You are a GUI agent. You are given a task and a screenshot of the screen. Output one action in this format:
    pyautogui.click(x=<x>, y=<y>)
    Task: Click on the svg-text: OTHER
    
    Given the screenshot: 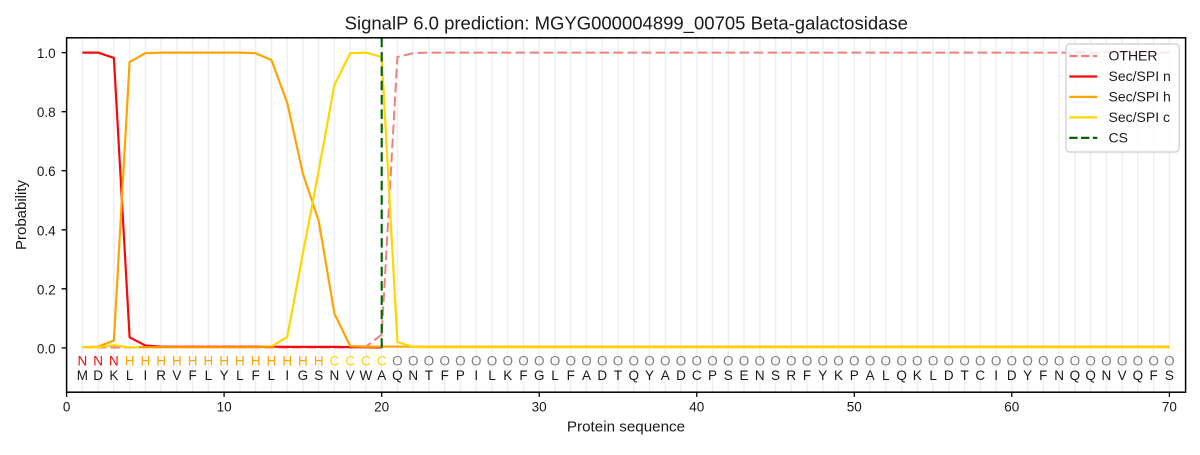 What is the action you would take?
    pyautogui.click(x=1133, y=55)
    